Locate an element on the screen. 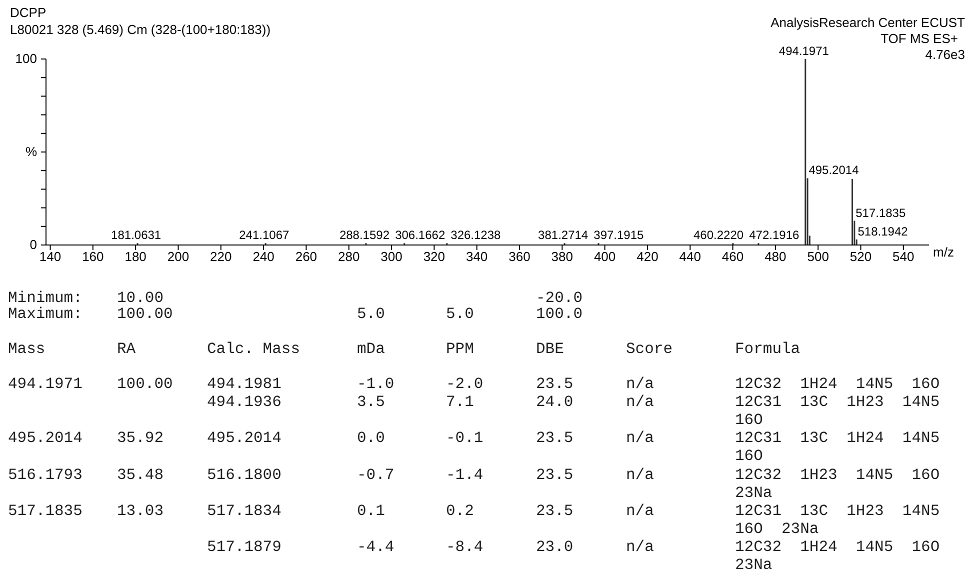  x-tick-label: 400 is located at coordinates (605, 256).